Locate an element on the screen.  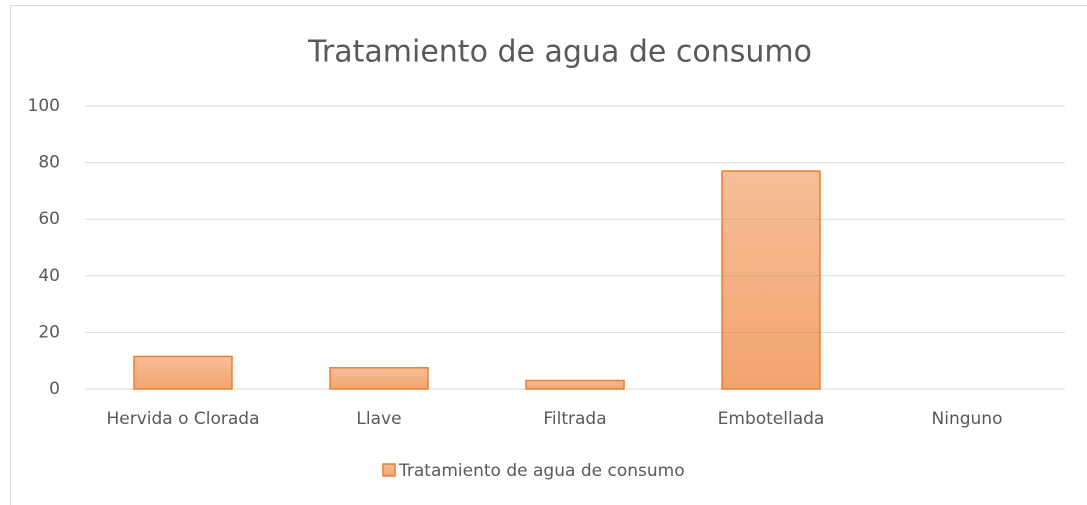
y-tick-label: 60 is located at coordinates (49, 219).